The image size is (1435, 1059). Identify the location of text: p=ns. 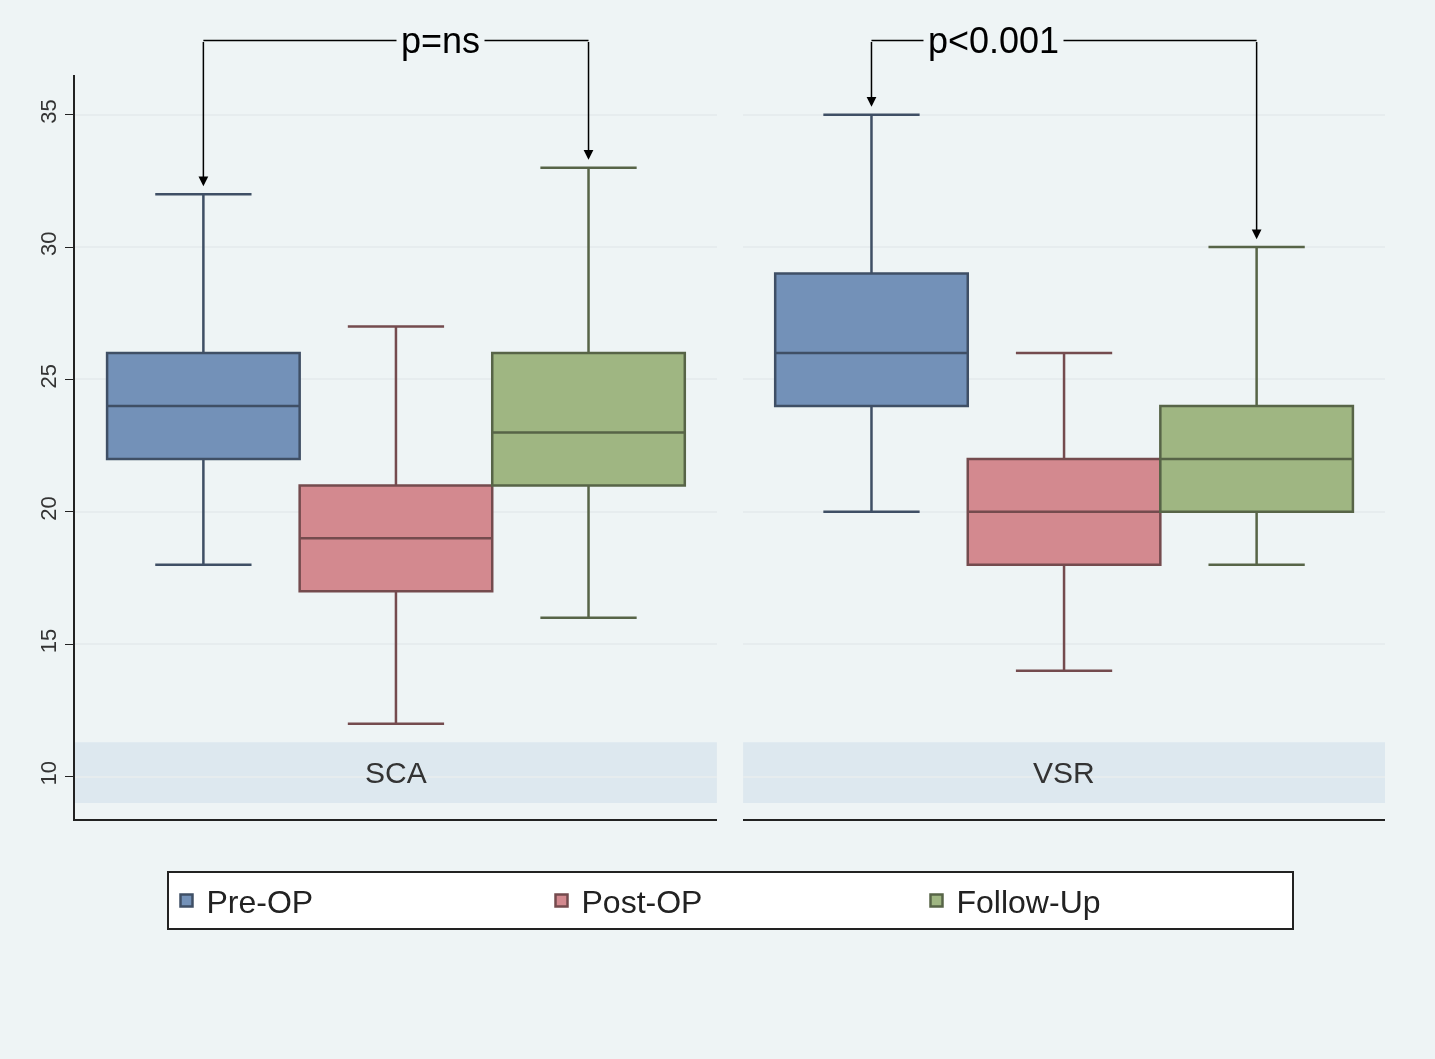
(441, 40).